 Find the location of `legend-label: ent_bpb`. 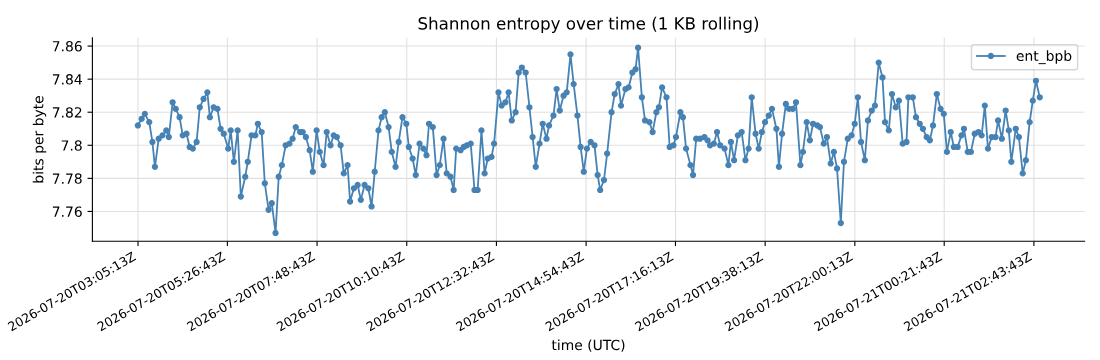

legend-label: ent_bpb is located at coordinates (1044, 57).